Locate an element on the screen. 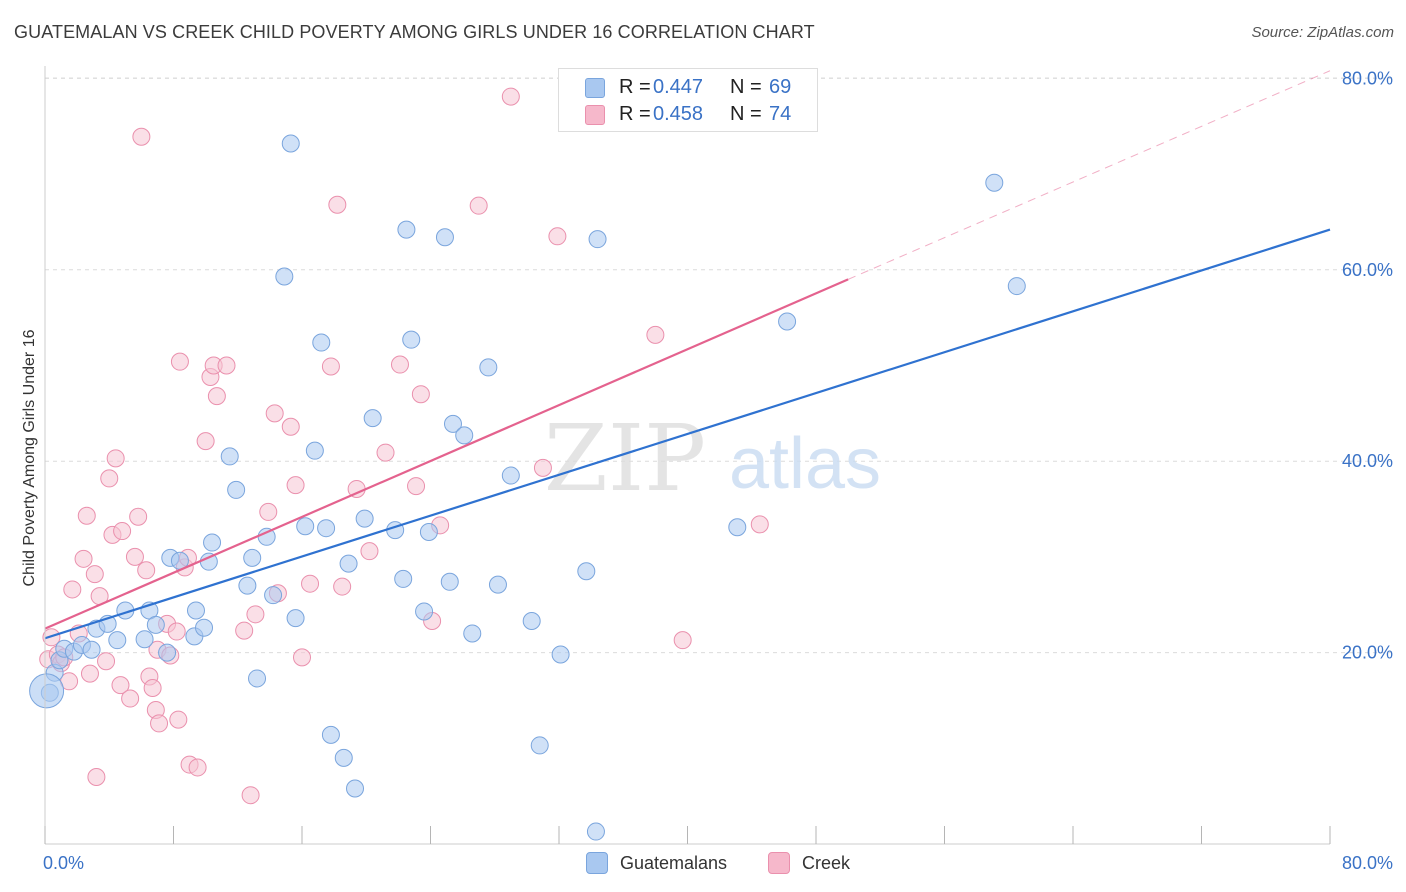 This screenshot has width=1406, height=892. legend-n-label: N = is located at coordinates (746, 113).